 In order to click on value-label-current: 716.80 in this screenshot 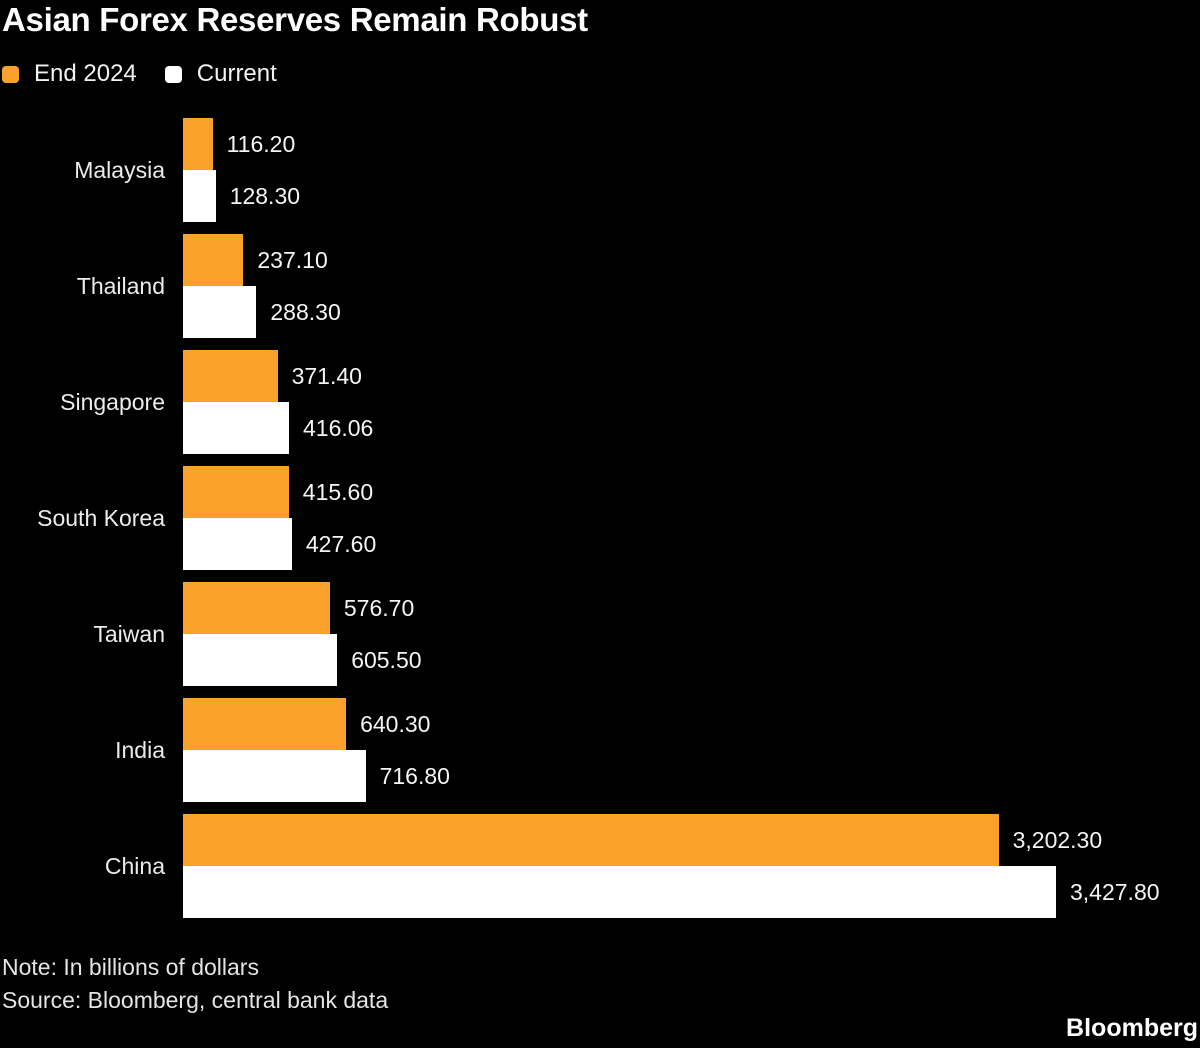, I will do `click(414, 775)`.